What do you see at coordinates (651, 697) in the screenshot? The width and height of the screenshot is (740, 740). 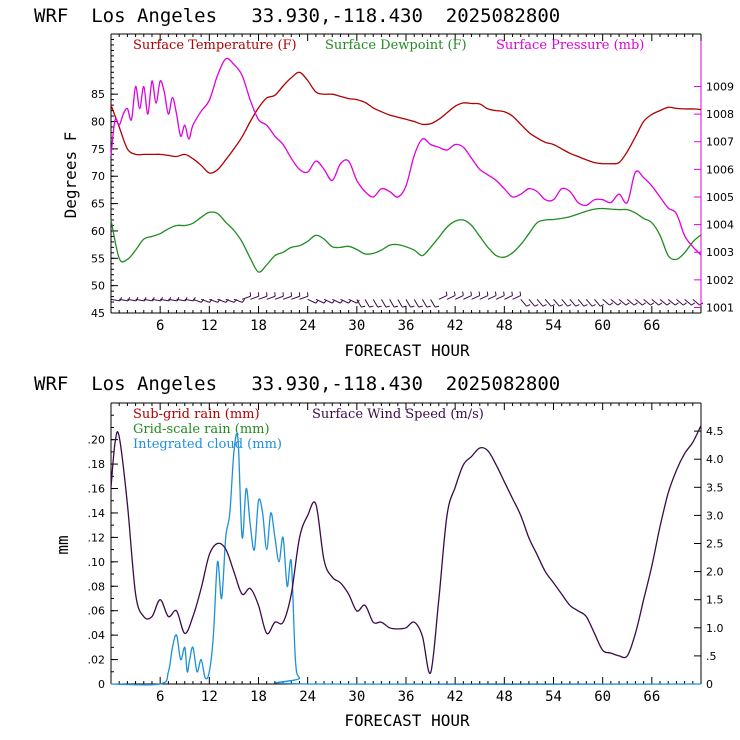 I see `x-tick-label: 66` at bounding box center [651, 697].